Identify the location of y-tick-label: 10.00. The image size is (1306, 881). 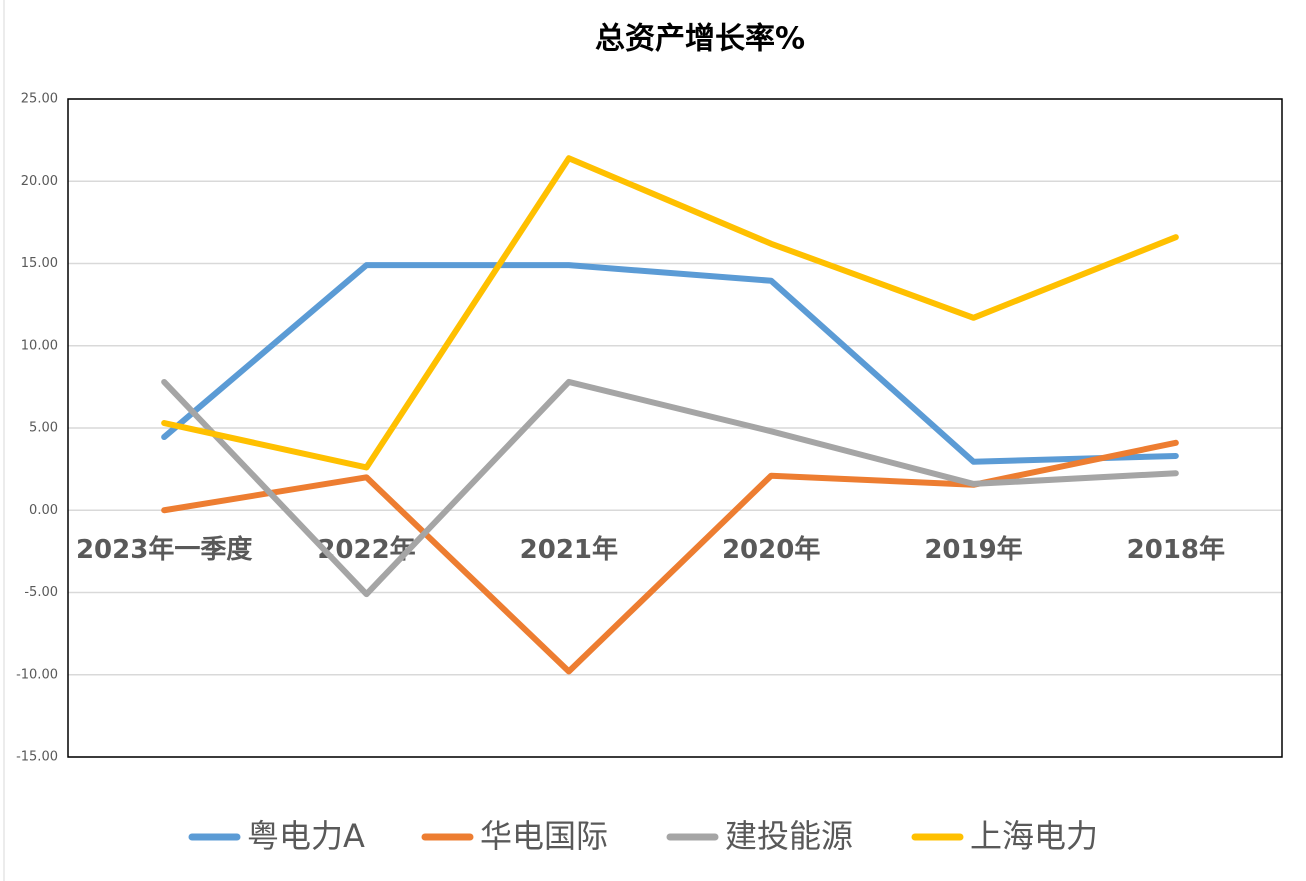
(39, 345).